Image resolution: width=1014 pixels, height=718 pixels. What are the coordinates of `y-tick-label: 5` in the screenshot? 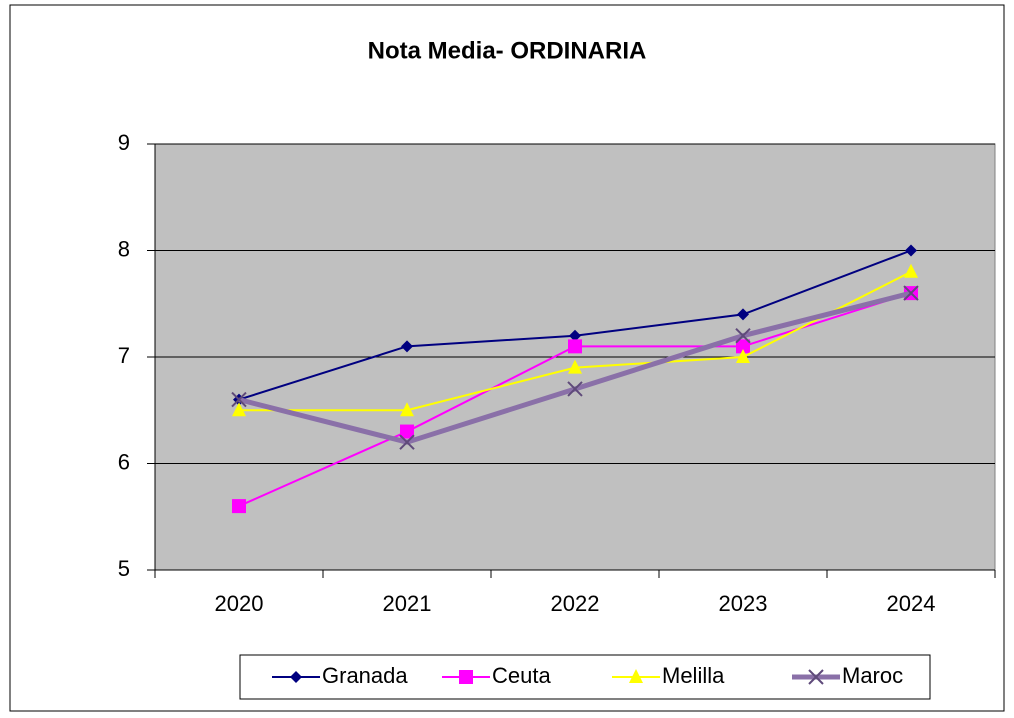 It's located at (124, 568).